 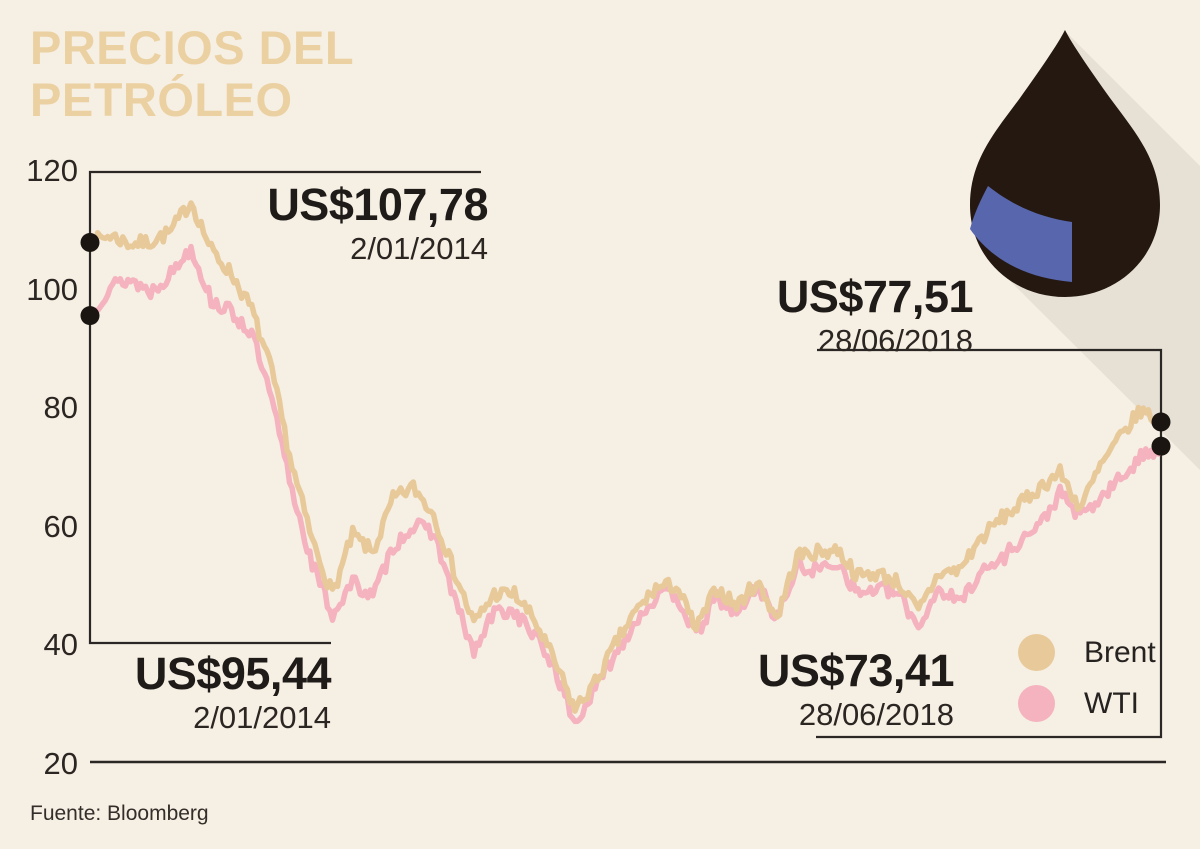 I want to click on oil-drop-highlight, so click(x=1021, y=234).